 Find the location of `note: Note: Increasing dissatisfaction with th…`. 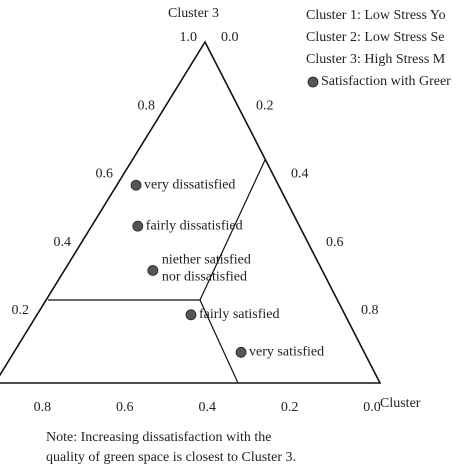

note: Note: Increasing dissatisfaction with th… is located at coordinates (159, 437).